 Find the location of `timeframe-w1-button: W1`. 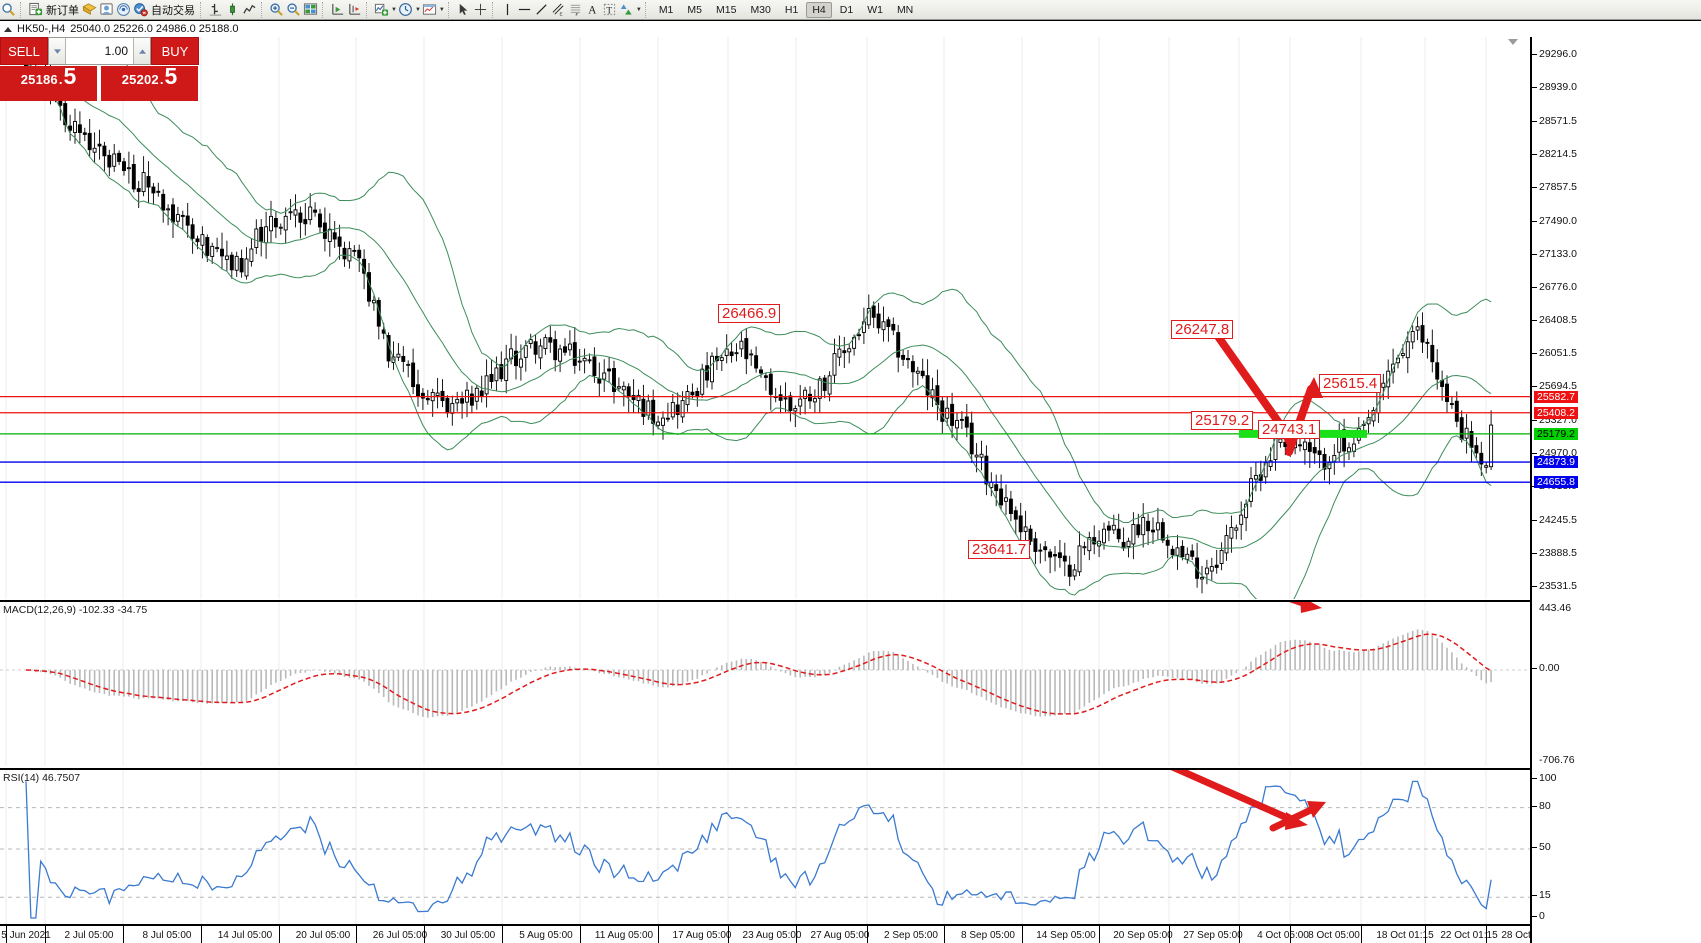

timeframe-w1-button: W1 is located at coordinates (875, 9).